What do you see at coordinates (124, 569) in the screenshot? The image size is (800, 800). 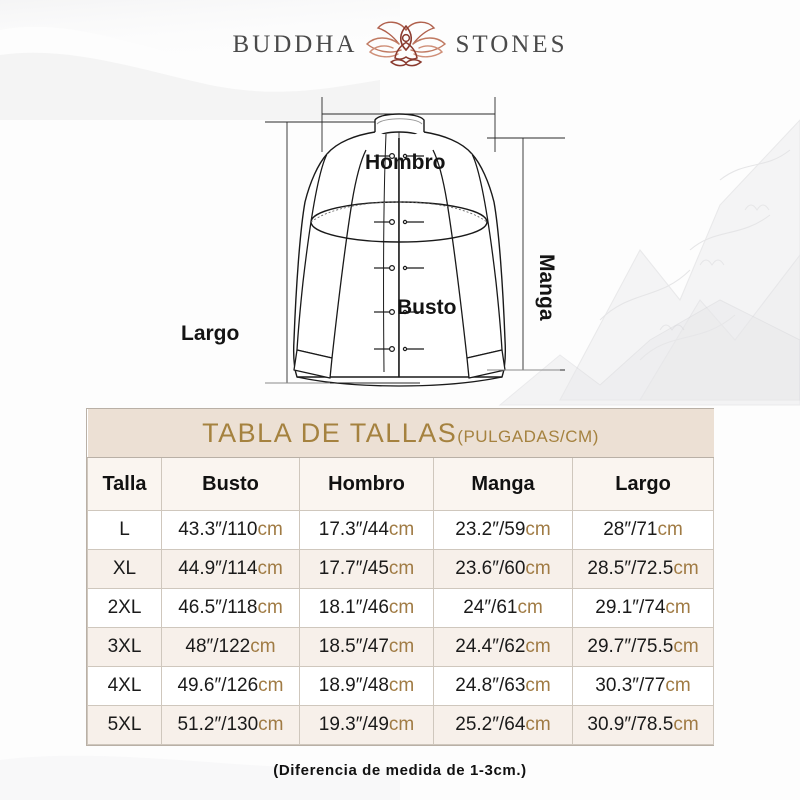 I see `cell-size: XL` at bounding box center [124, 569].